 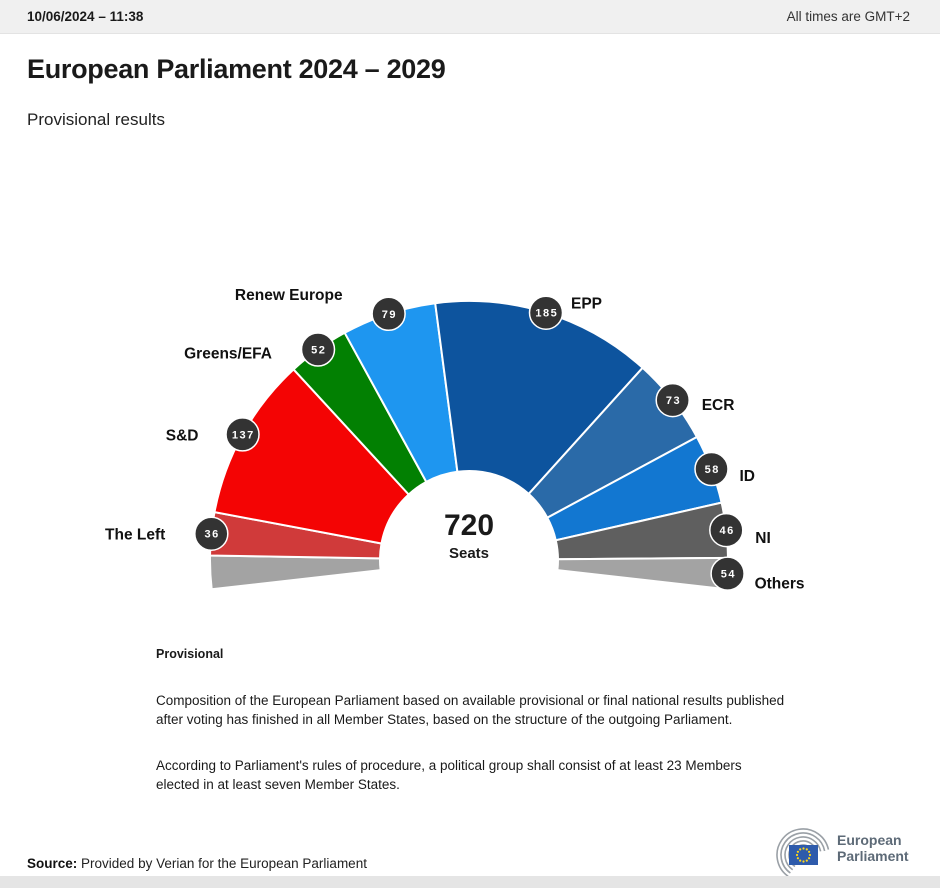 I want to click on group-label-renew-europe: Renew Europe, so click(x=289, y=295).